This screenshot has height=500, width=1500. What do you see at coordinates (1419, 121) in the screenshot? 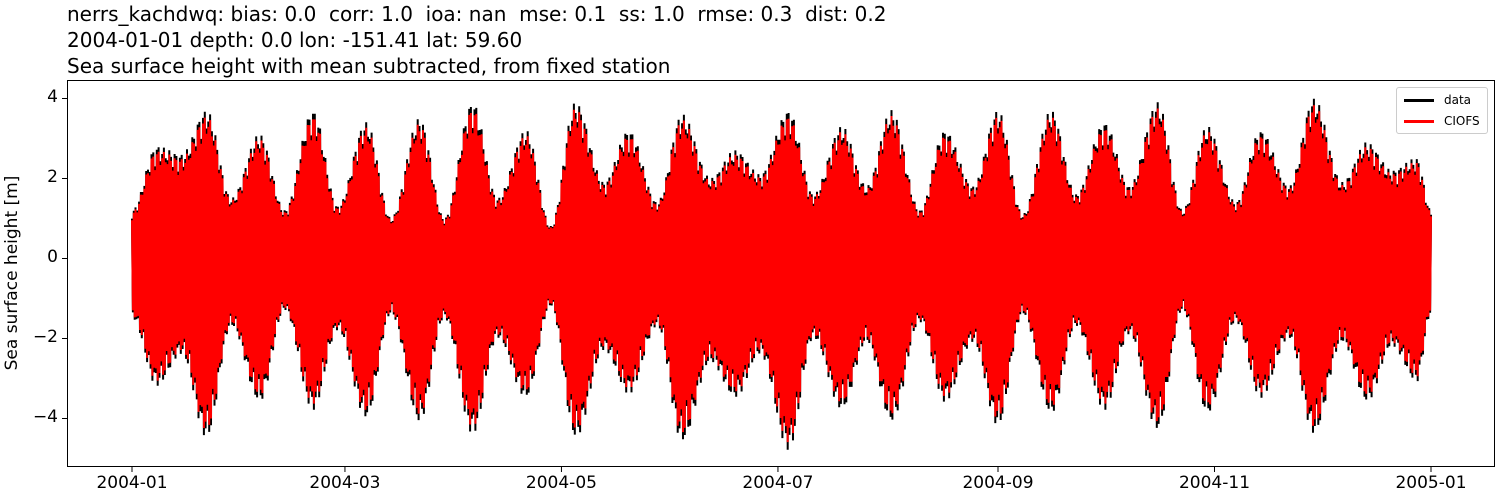
I see `legend-swatch-ciofs-icon` at bounding box center [1419, 121].